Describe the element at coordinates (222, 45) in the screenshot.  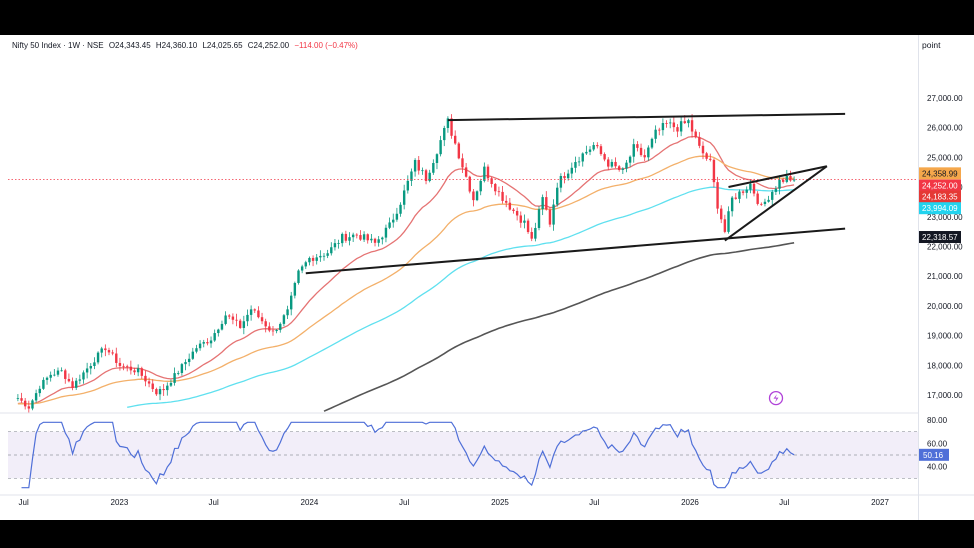
I see `ohlc-low: L24,025.65` at that location.